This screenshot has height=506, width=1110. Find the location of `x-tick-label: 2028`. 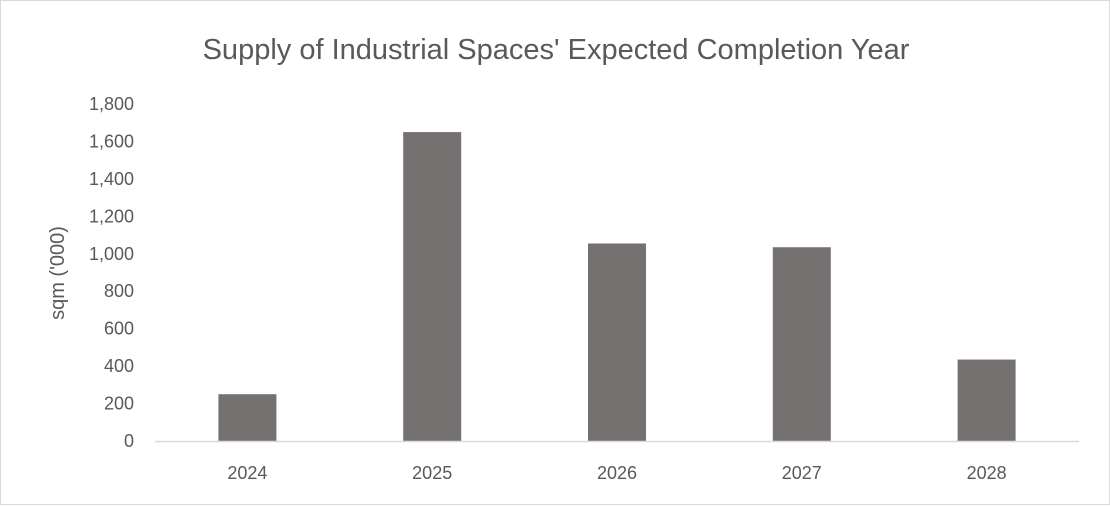

x-tick-label: 2028 is located at coordinates (987, 473).